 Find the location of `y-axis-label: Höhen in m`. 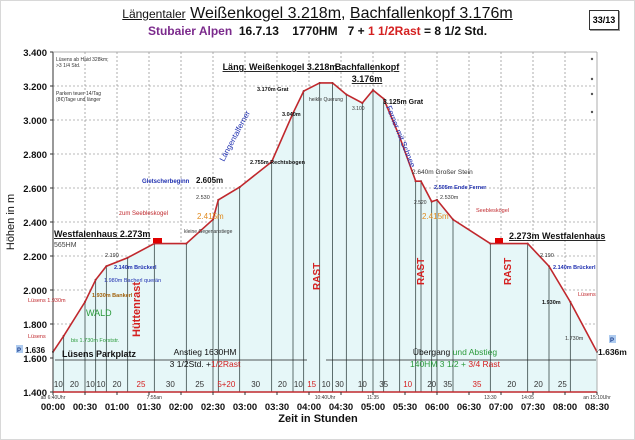

y-axis-label: Höhen in m is located at coordinates (11, 222).